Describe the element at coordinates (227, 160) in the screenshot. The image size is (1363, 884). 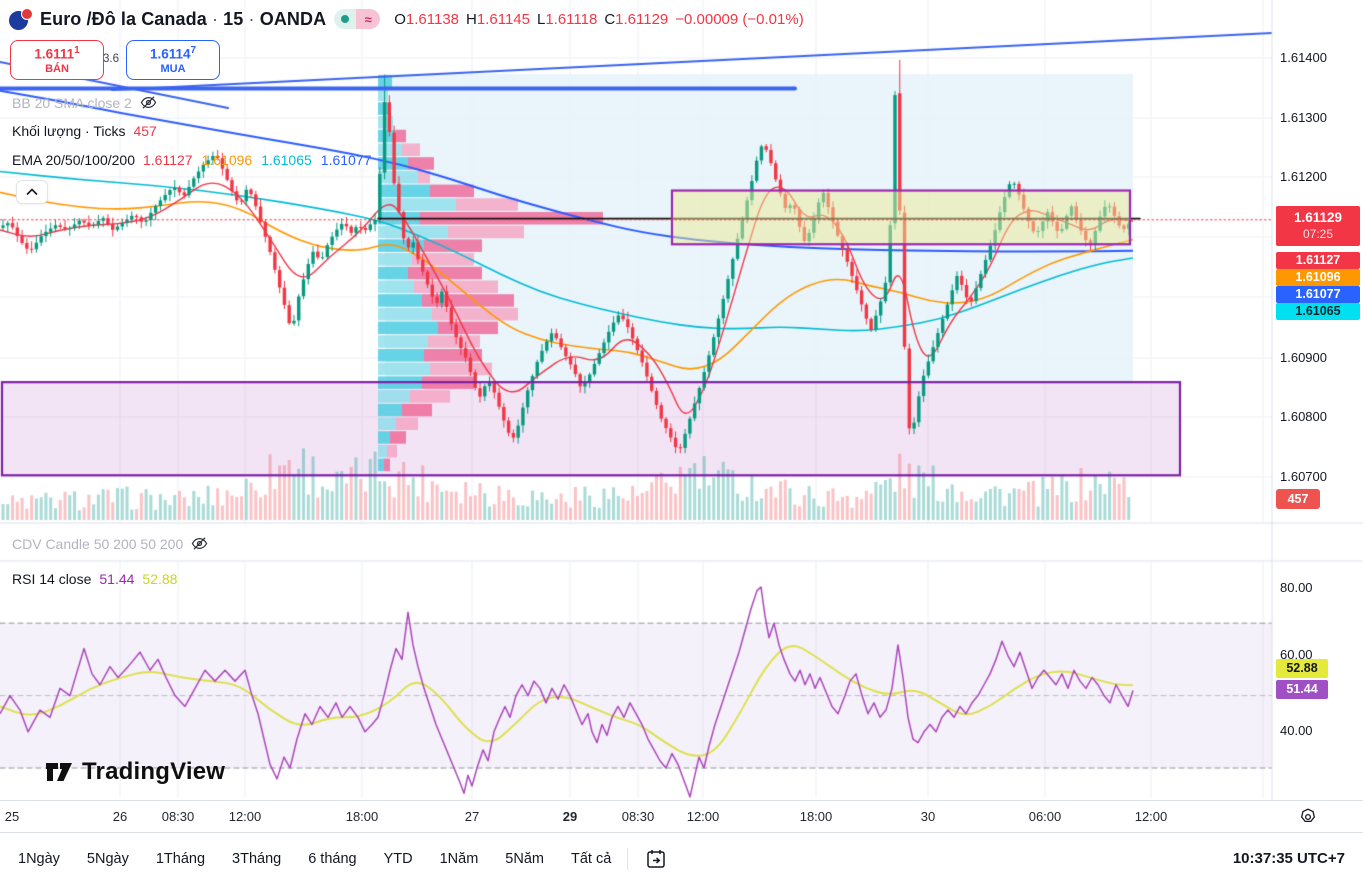
I see `ema-value: 1.61096` at that location.